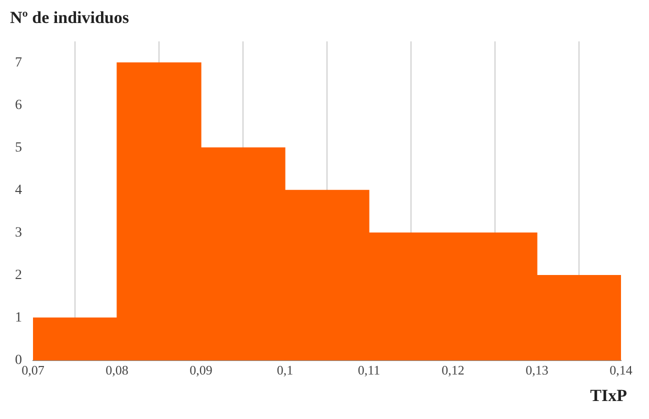  I want to click on y-axis-title: Nº de individuos, so click(69, 18).